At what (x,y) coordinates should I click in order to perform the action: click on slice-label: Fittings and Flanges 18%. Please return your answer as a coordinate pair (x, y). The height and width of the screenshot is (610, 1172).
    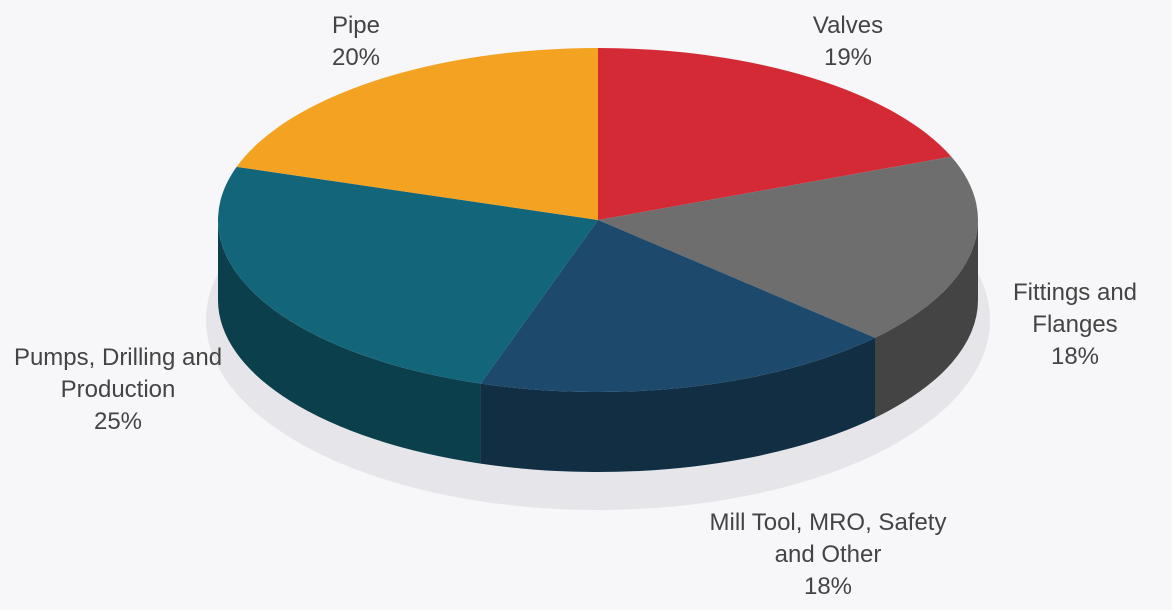
    Looking at the image, I should click on (1075, 325).